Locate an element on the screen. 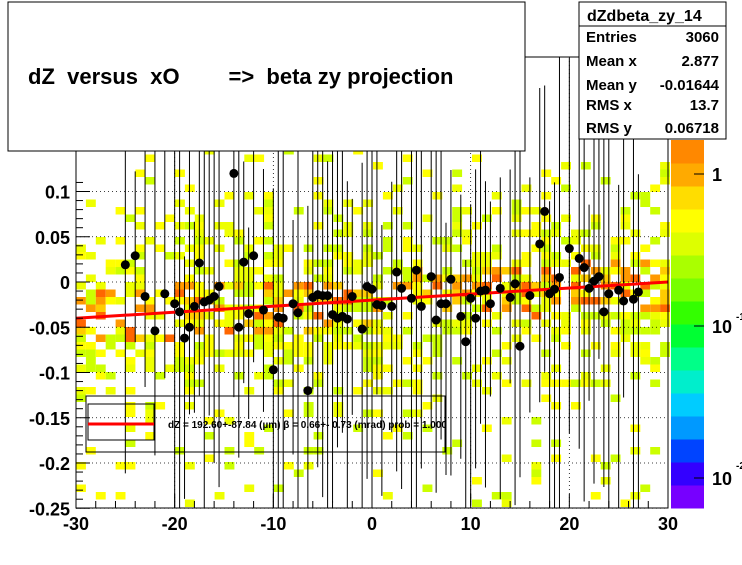 The image size is (742, 565). stats-value-rms-y: 0.06718 is located at coordinates (692, 128).